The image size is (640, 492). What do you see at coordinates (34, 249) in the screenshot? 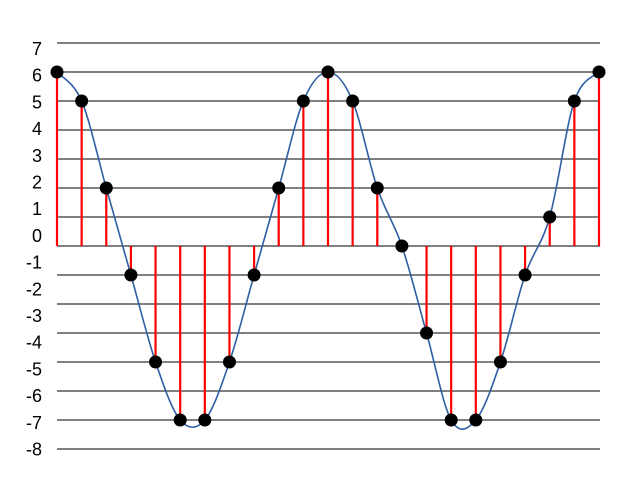
I see `y-tick-labels: 7 6 5 4 3 2 1 0 -1 -2 -3 -4 -5 -6 -7 -8` at bounding box center [34, 249].